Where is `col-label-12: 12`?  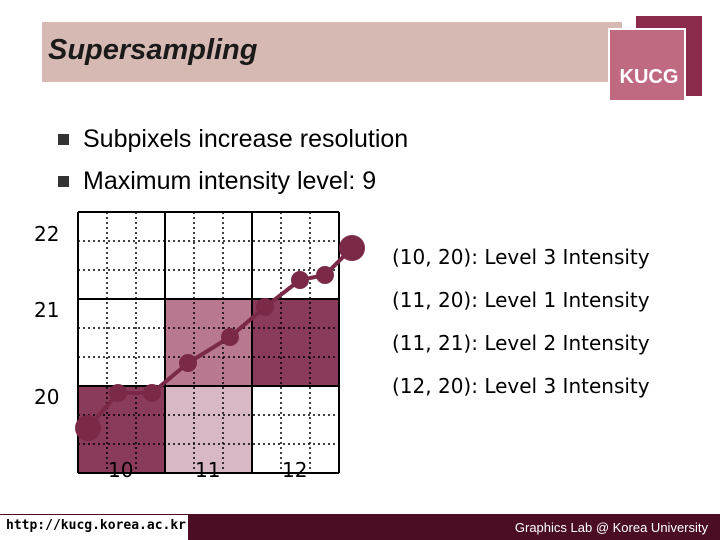 col-label-12: 12 is located at coordinates (295, 470).